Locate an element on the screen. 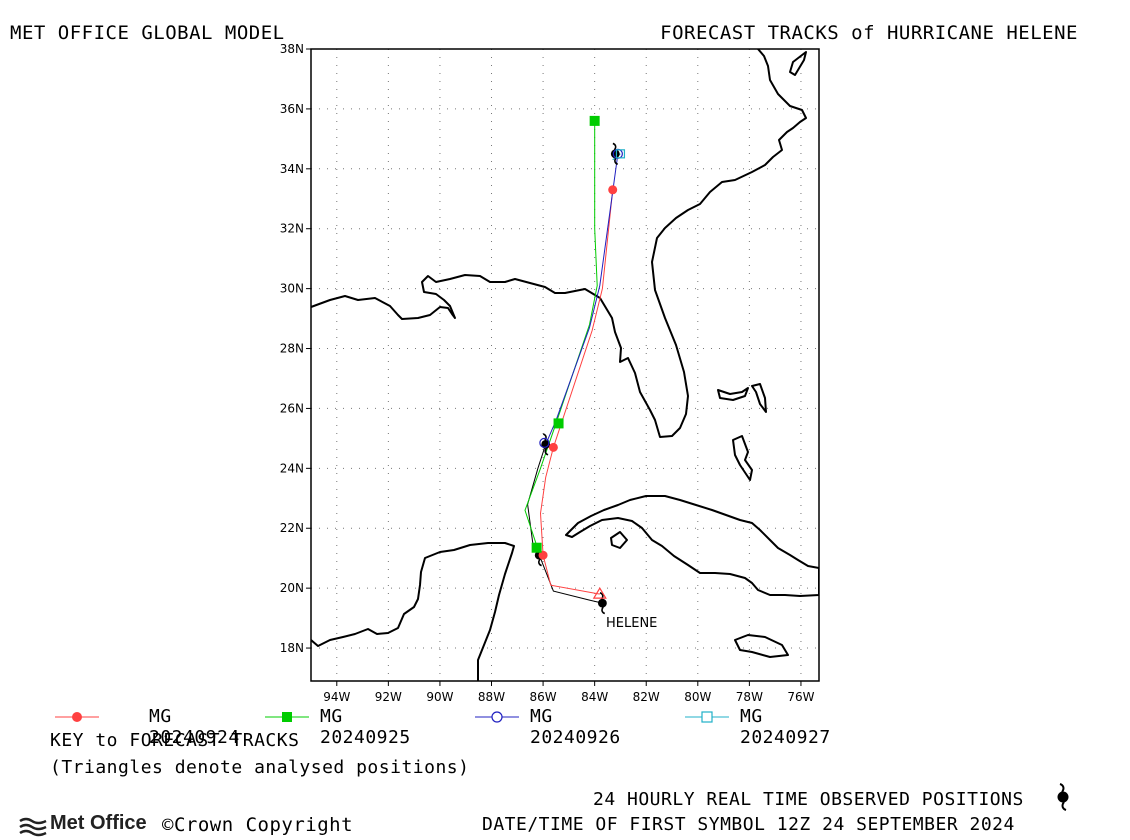 The height and width of the screenshot is (840, 1130). lat-tick-label: 38N is located at coordinates (292, 49).